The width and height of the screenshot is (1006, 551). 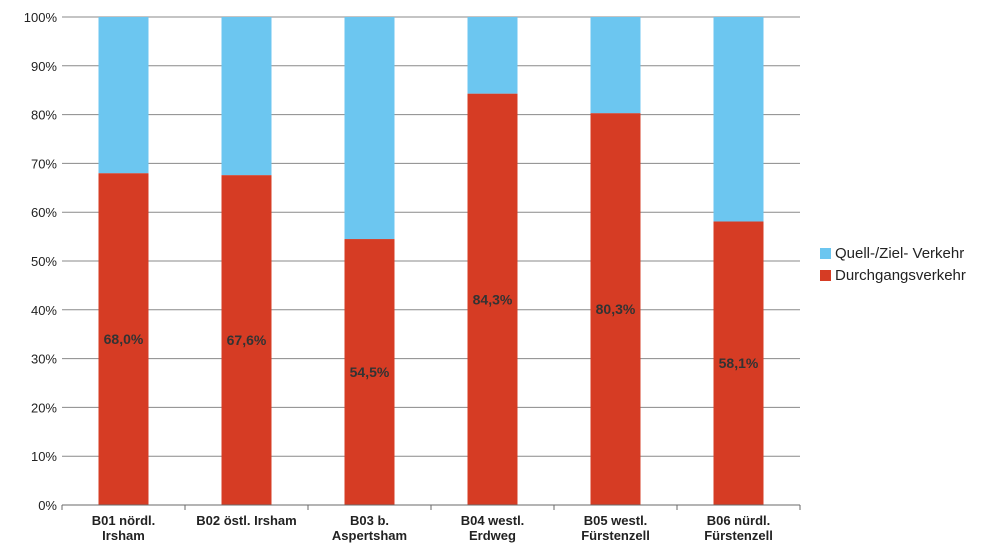 I want to click on data-label: 84,3%, so click(x=493, y=299).